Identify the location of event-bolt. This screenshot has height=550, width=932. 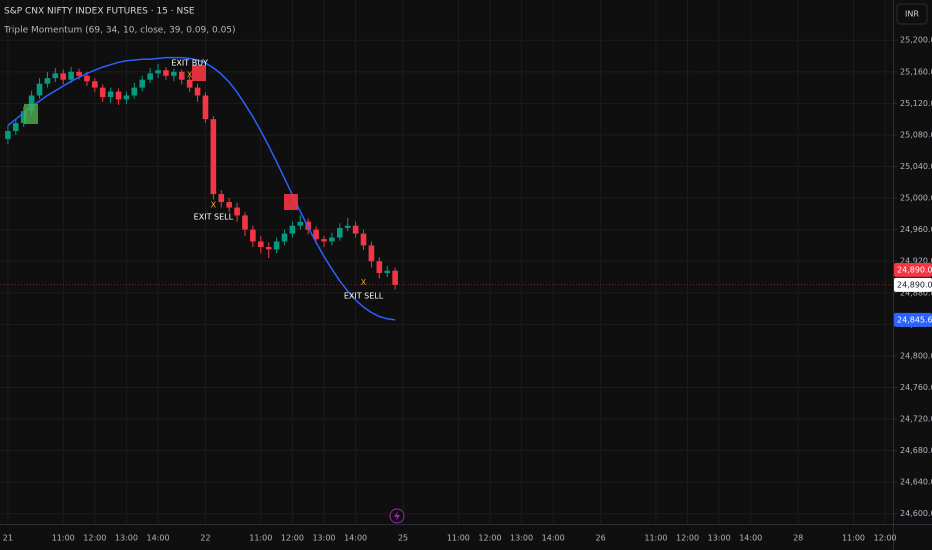
(397, 516).